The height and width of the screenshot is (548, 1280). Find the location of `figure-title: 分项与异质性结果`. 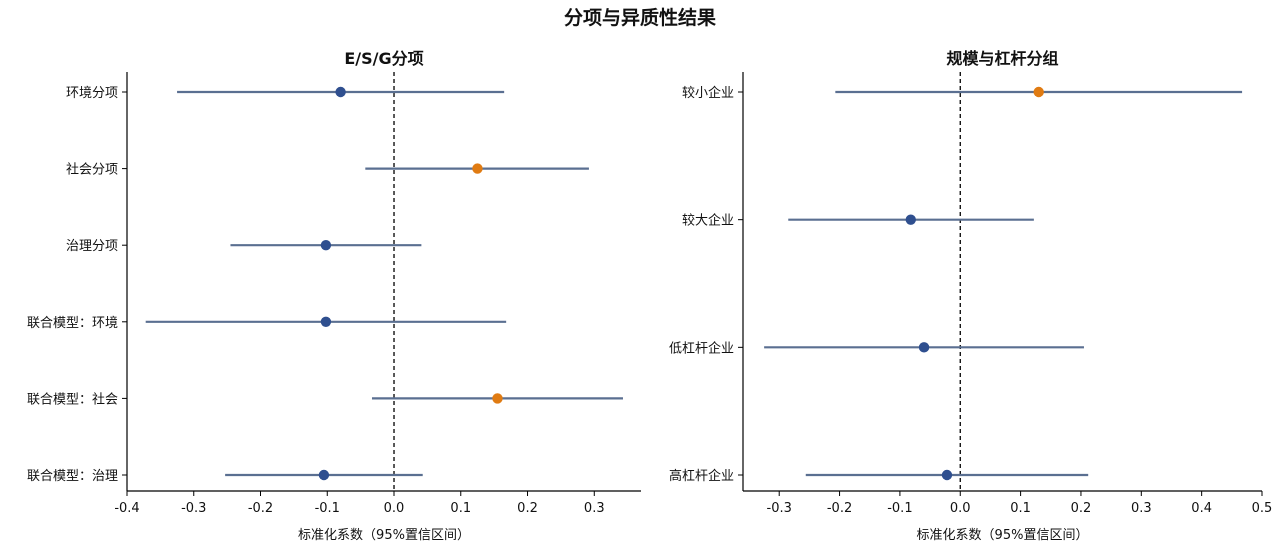

figure-title: 分项与异质性结果 is located at coordinates (640, 17).